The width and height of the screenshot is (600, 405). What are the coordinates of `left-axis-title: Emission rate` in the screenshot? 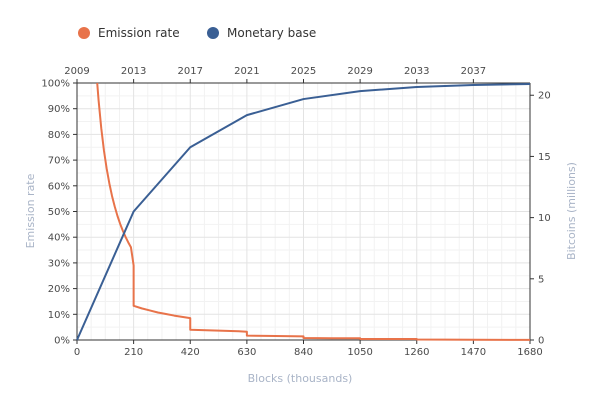 It's located at (30, 210).